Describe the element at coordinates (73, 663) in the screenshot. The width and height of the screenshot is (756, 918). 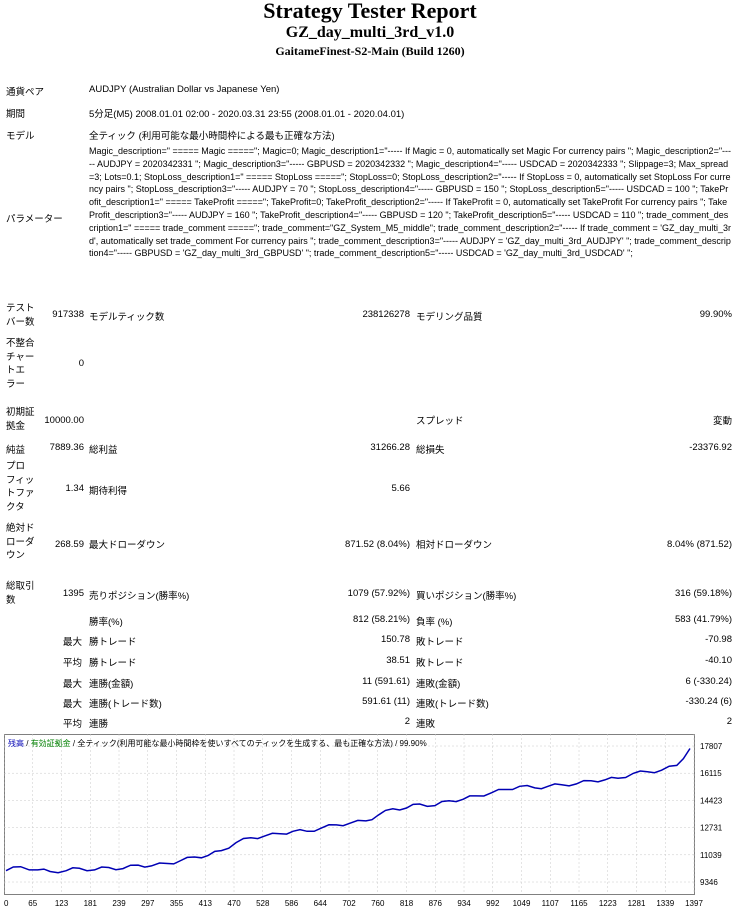
I see `average-label: 平均` at that location.